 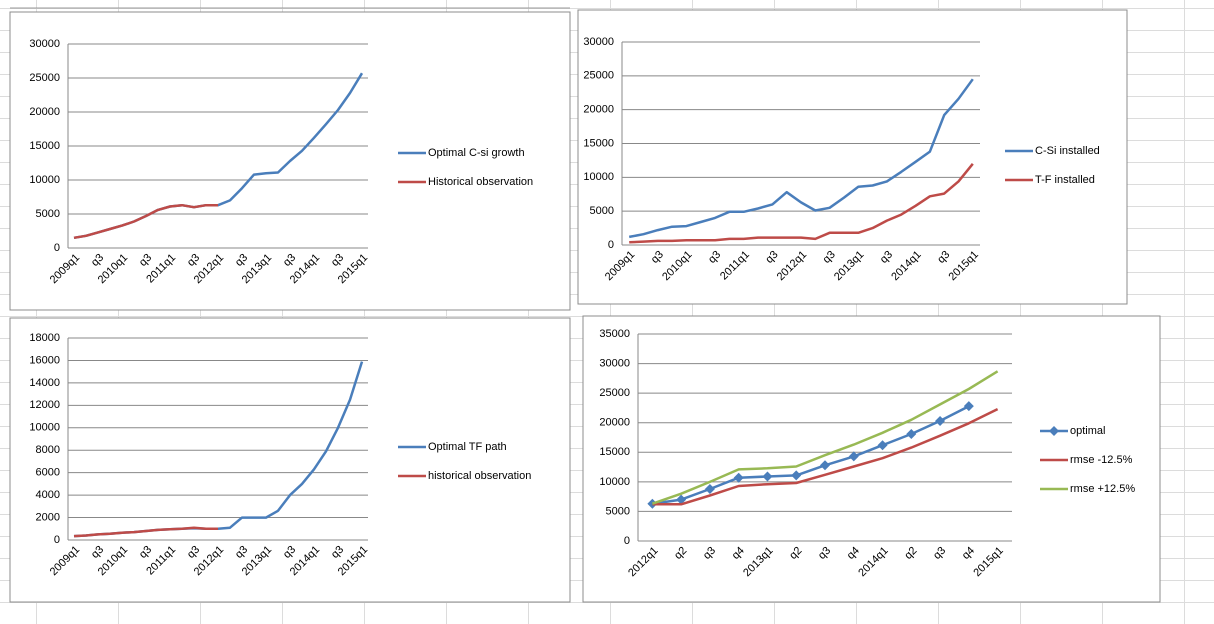 What do you see at coordinates (1065, 180) in the screenshot?
I see `legend-label: T-F installed` at bounding box center [1065, 180].